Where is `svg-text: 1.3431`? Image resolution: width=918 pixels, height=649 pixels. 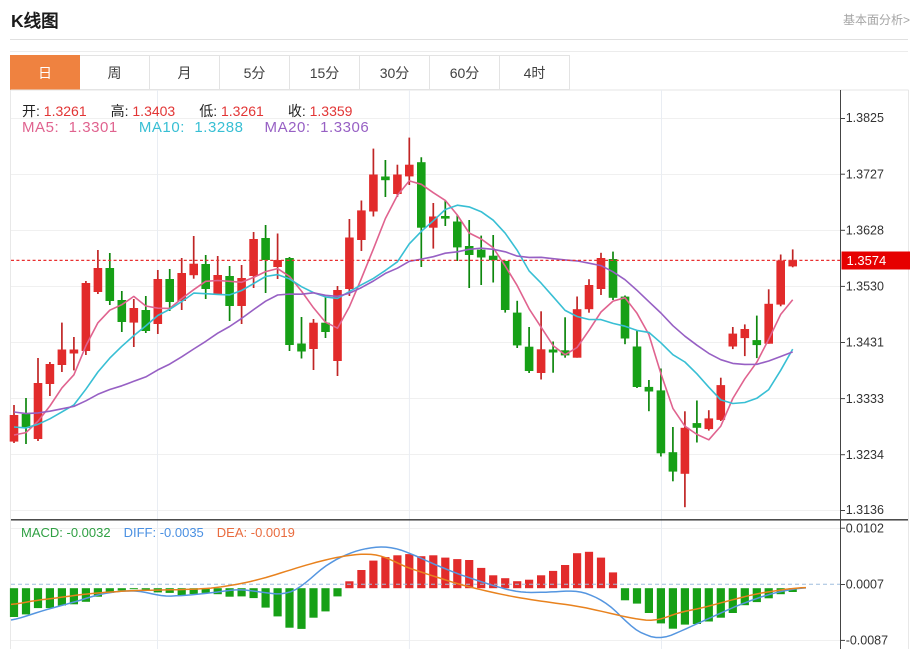
svg-text: 1.3431 is located at coordinates (865, 343).